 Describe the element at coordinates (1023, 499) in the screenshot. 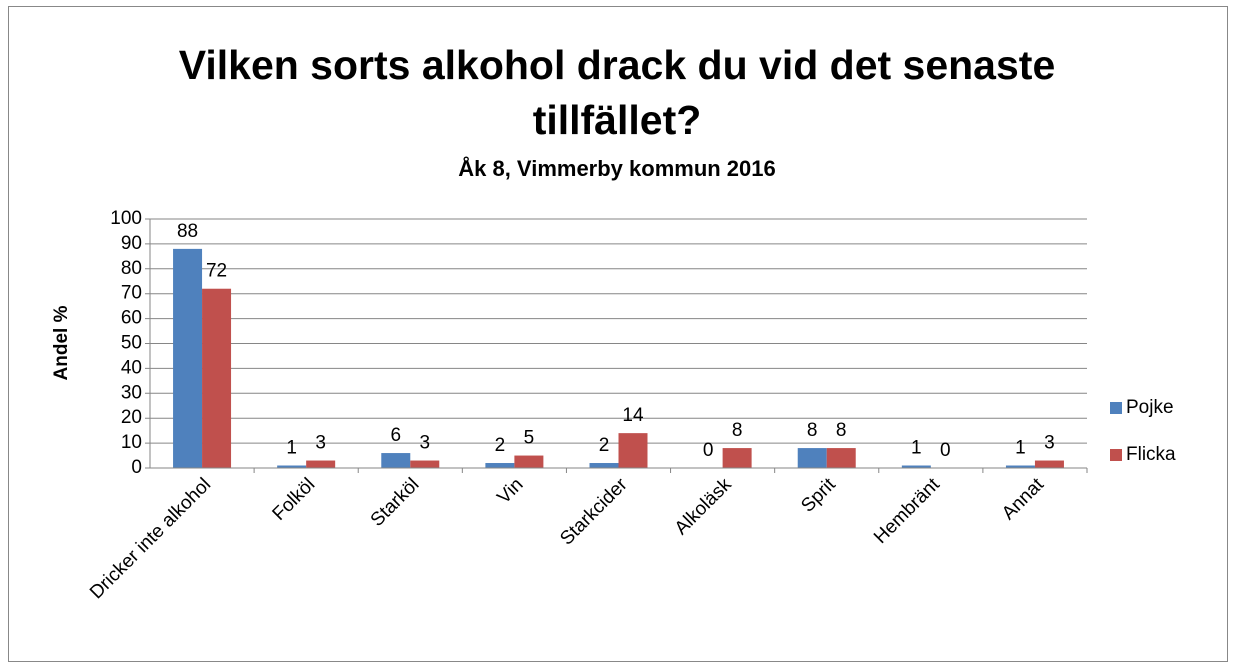

I see `x-tick-label: Annat` at that location.